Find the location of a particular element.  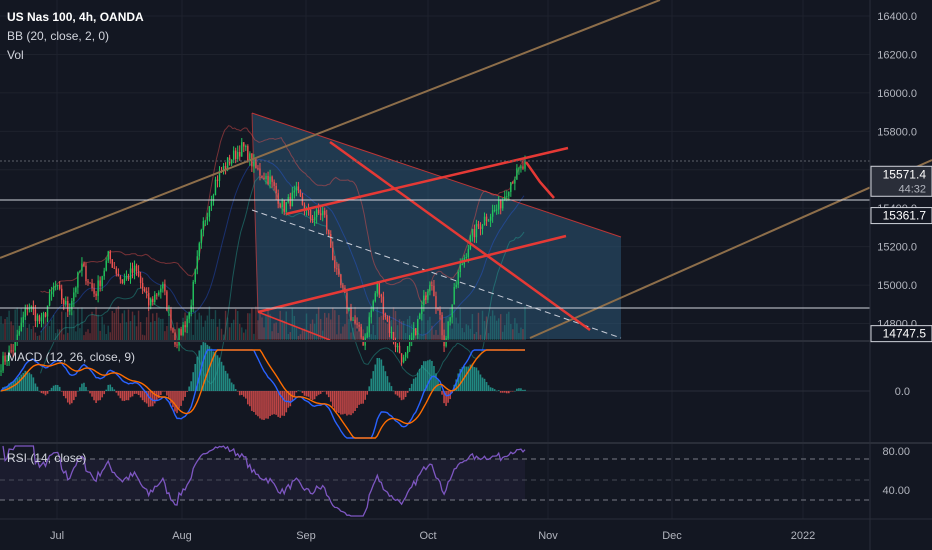

trendline-descending is located at coordinates (460, 236).